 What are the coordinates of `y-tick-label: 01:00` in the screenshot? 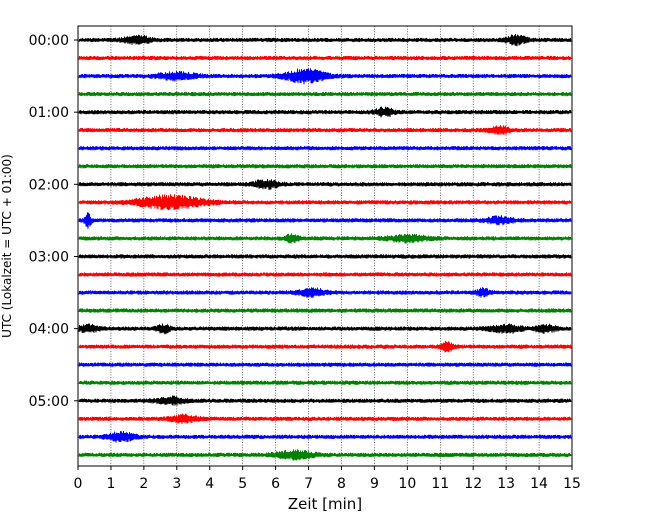 It's located at (49, 113).